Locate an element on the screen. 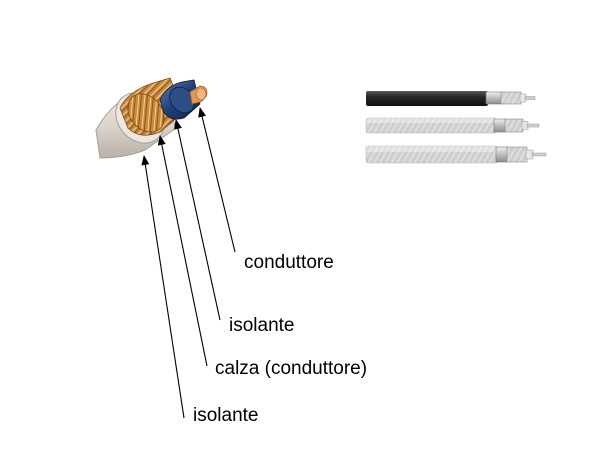  label-calza: calza (conduttore) is located at coordinates (291, 368).